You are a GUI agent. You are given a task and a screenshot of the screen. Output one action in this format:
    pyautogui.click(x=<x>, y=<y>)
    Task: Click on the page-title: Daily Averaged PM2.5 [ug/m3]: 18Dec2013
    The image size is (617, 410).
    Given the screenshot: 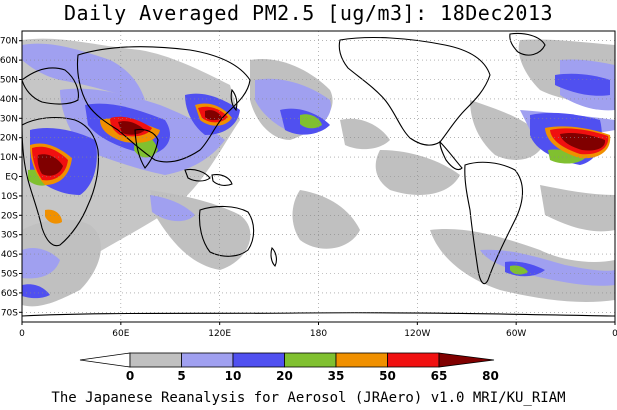 What is the action you would take?
    pyautogui.click(x=308, y=13)
    